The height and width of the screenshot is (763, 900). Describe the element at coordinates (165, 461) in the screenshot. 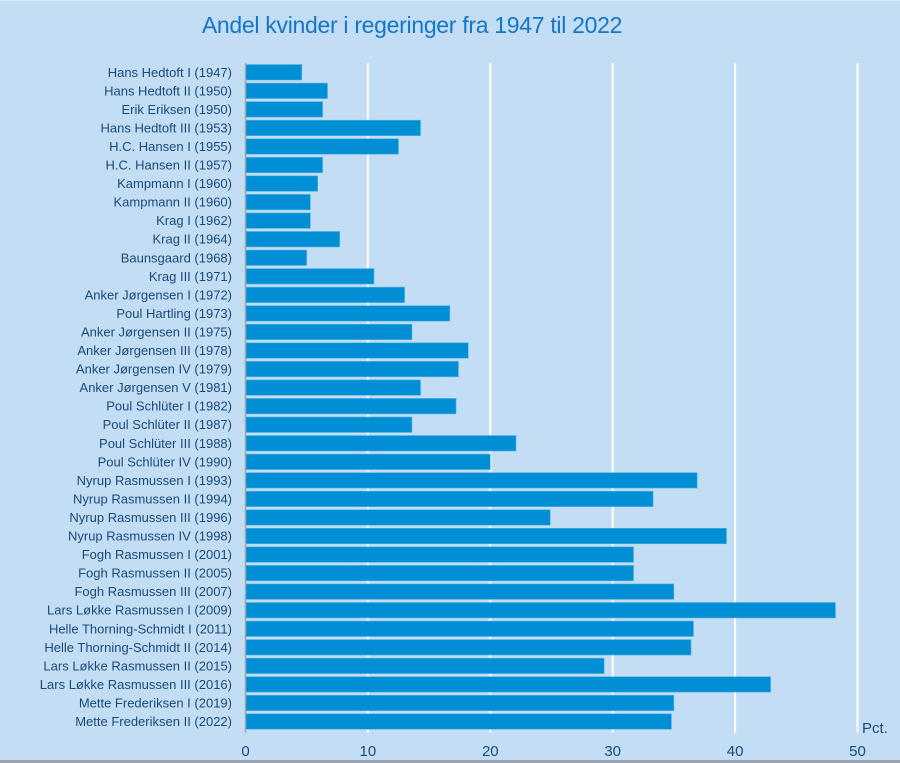

I see `category-label: Poul Schlüter IV (1990)` at that location.